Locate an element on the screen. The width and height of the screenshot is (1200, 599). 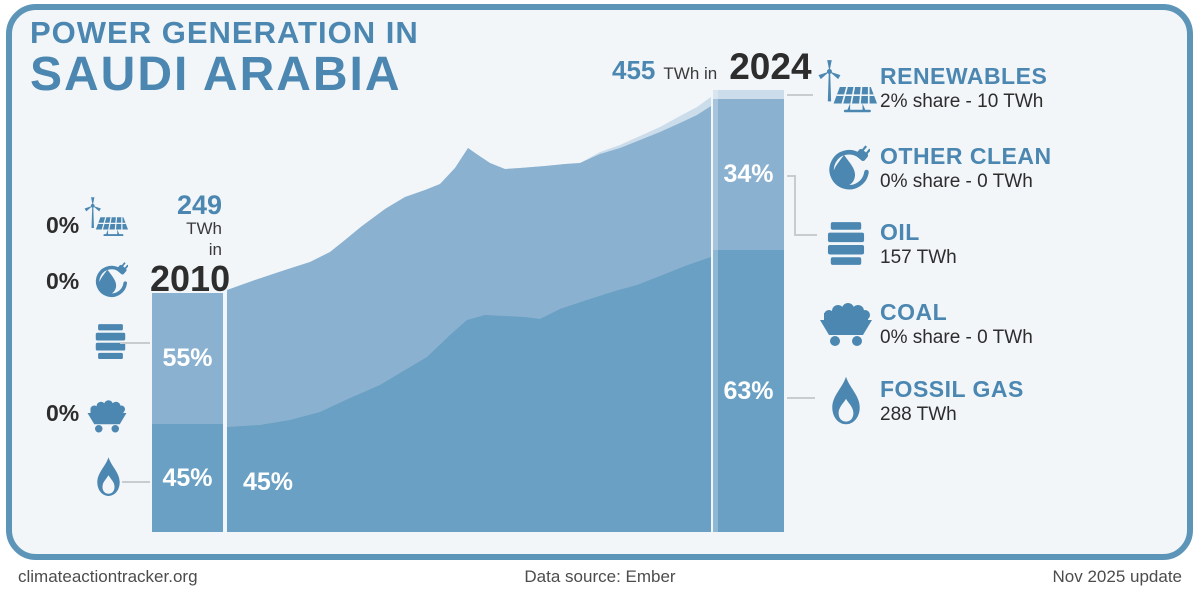
footer-update: Nov 2025 update is located at coordinates (1117, 576).